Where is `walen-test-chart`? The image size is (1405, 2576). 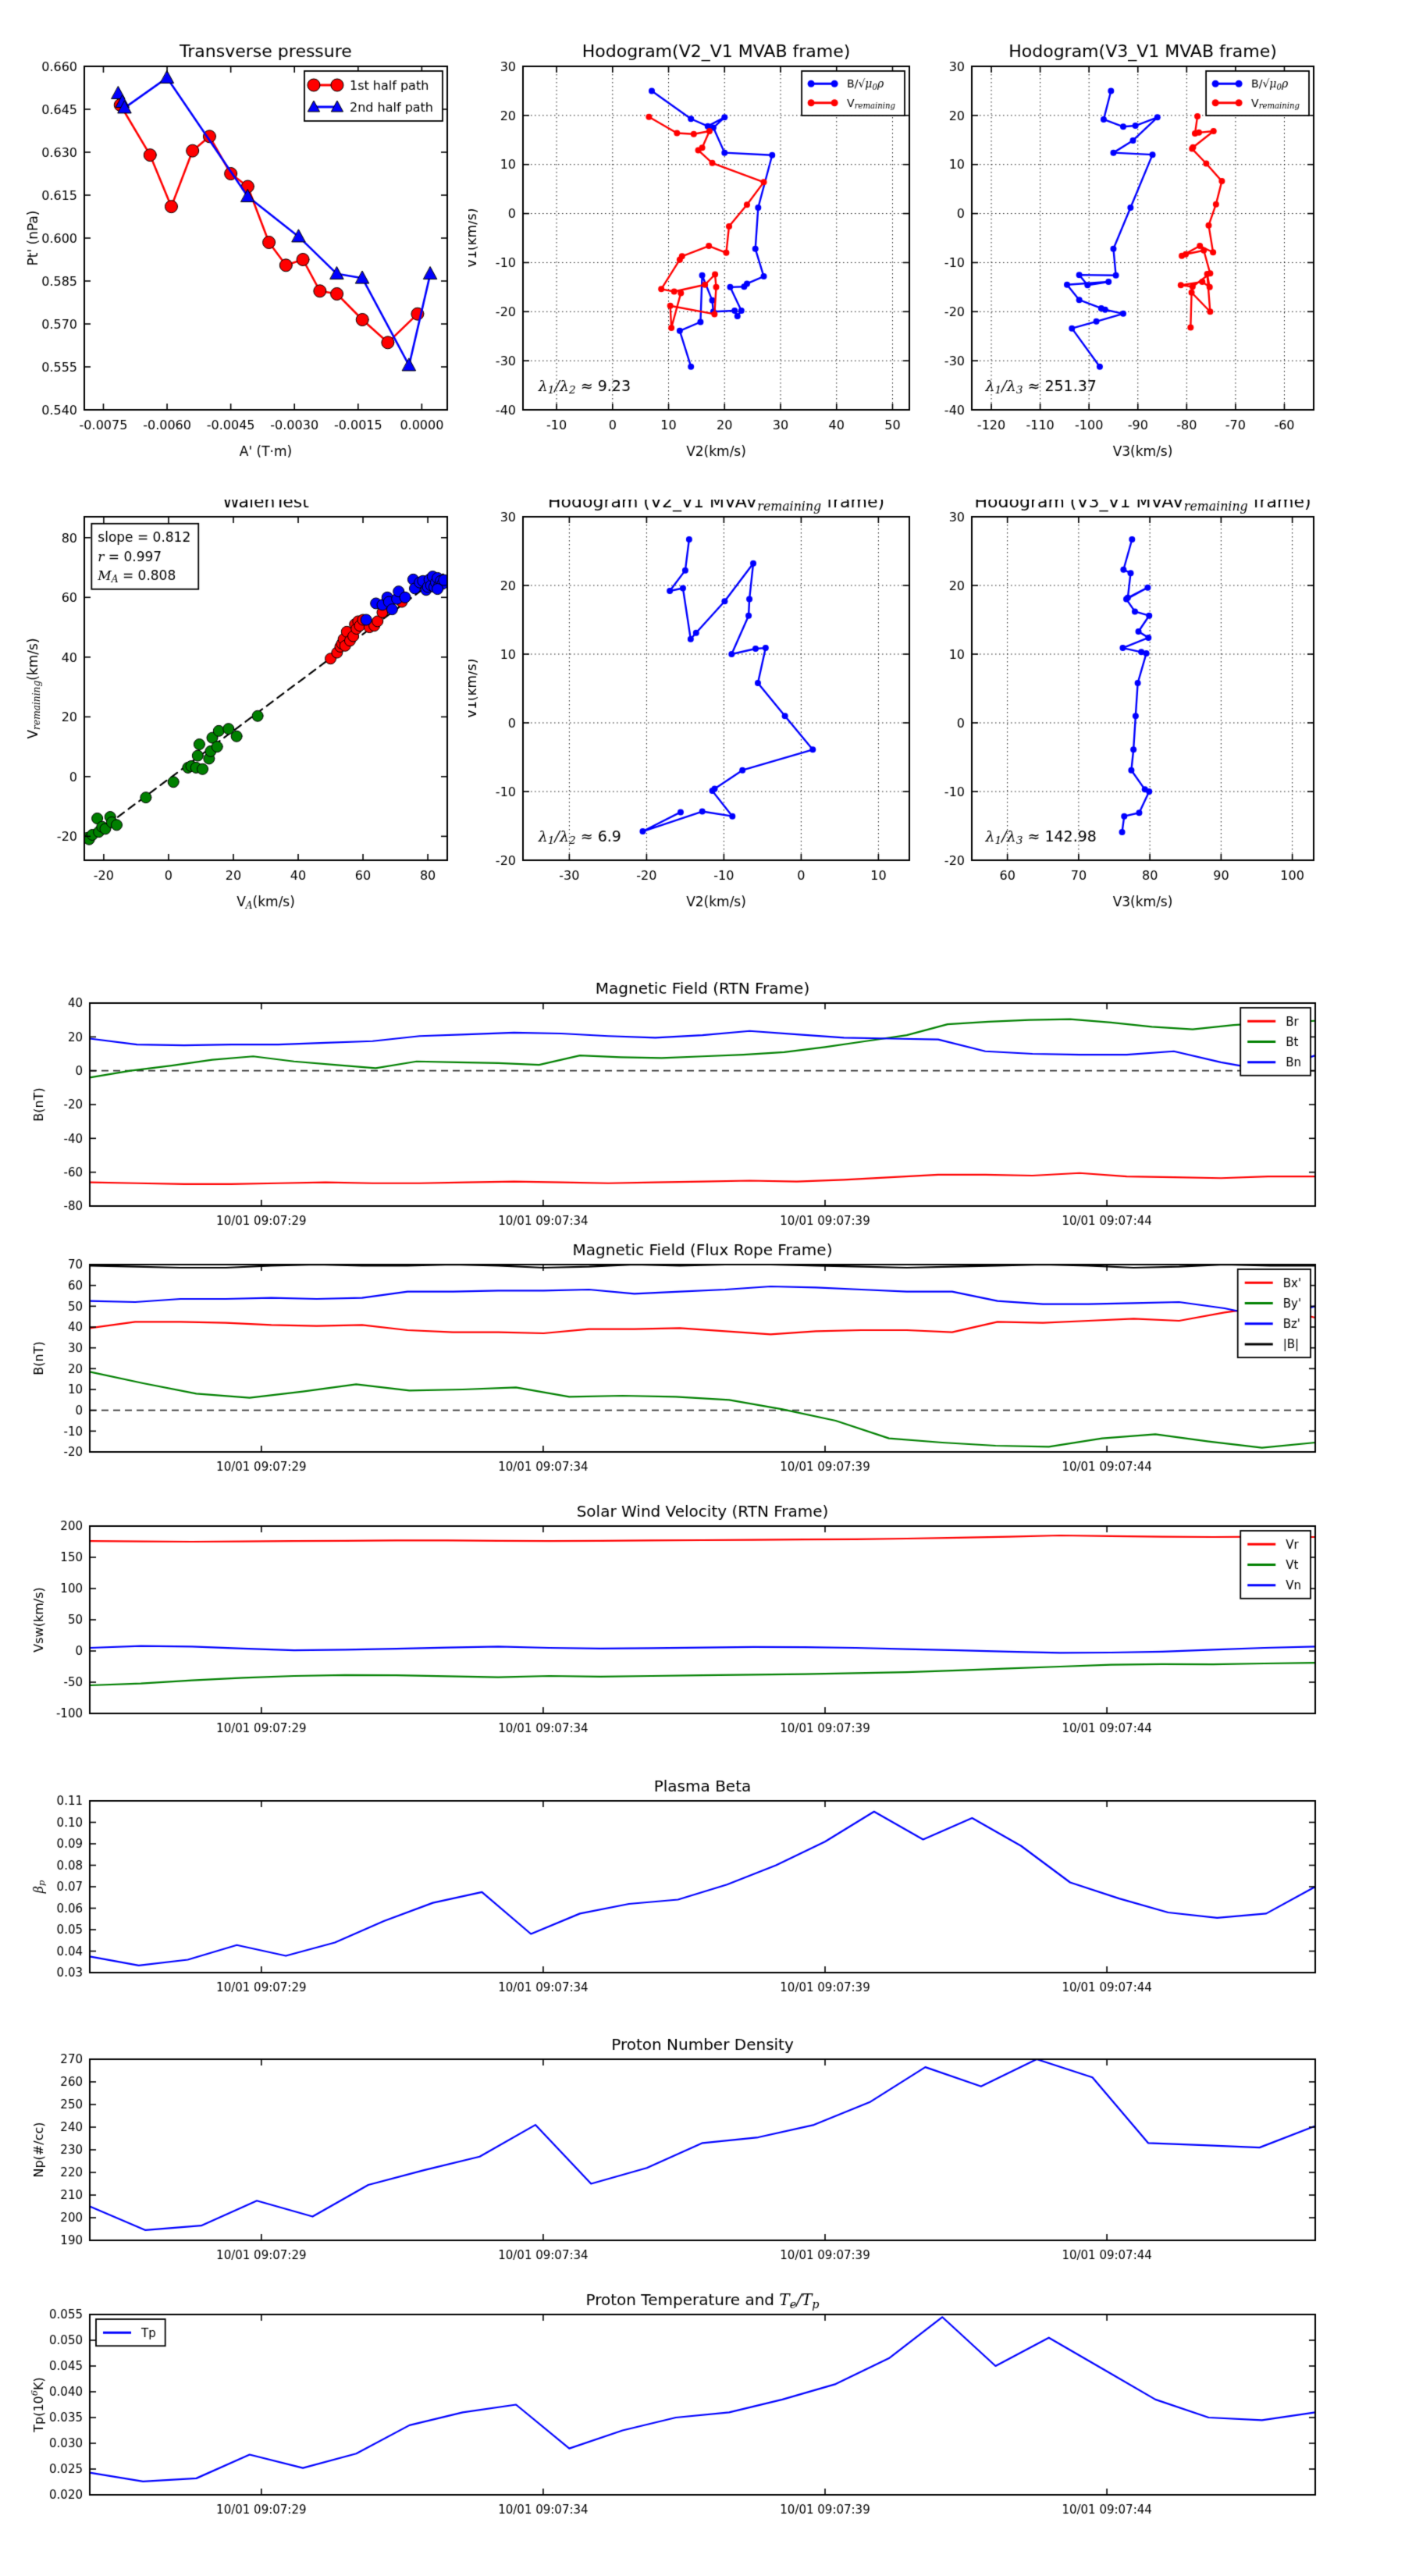
walen-test-chart is located at coordinates (234, 749).